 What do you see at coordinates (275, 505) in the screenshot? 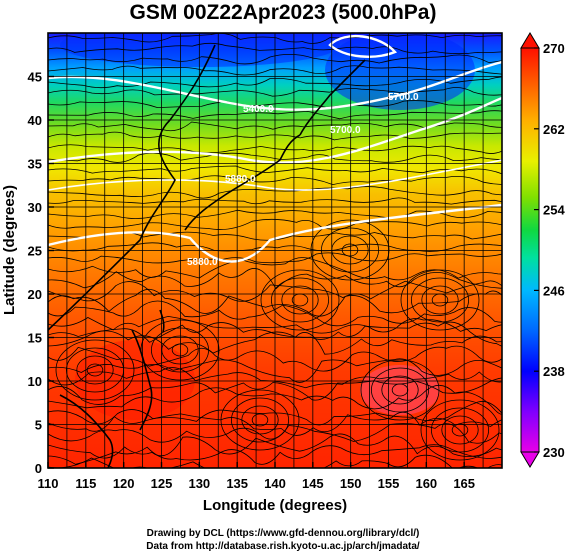
I see `x-axis-label: Longitude (degrees)` at bounding box center [275, 505].